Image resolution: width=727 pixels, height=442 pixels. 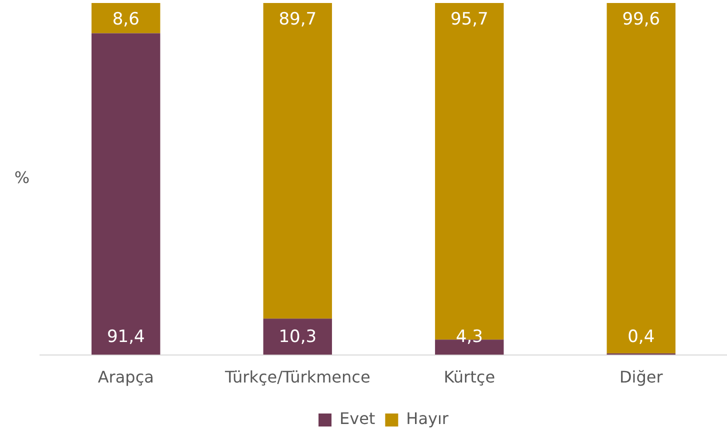 I want to click on data-label: 91,4, so click(x=125, y=337).